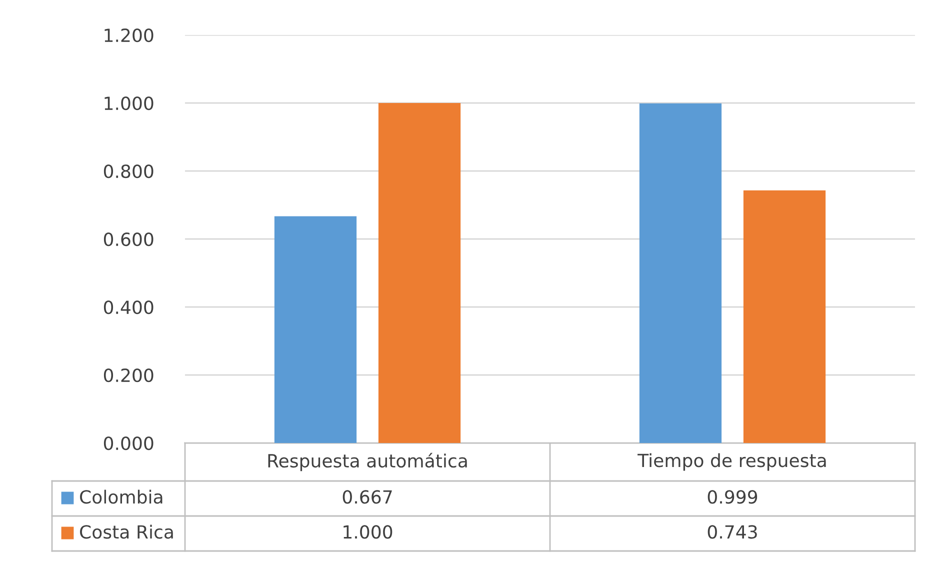 This screenshot has height=563, width=932. I want to click on x-tick-label: Tiempo de respuesta, so click(732, 462).